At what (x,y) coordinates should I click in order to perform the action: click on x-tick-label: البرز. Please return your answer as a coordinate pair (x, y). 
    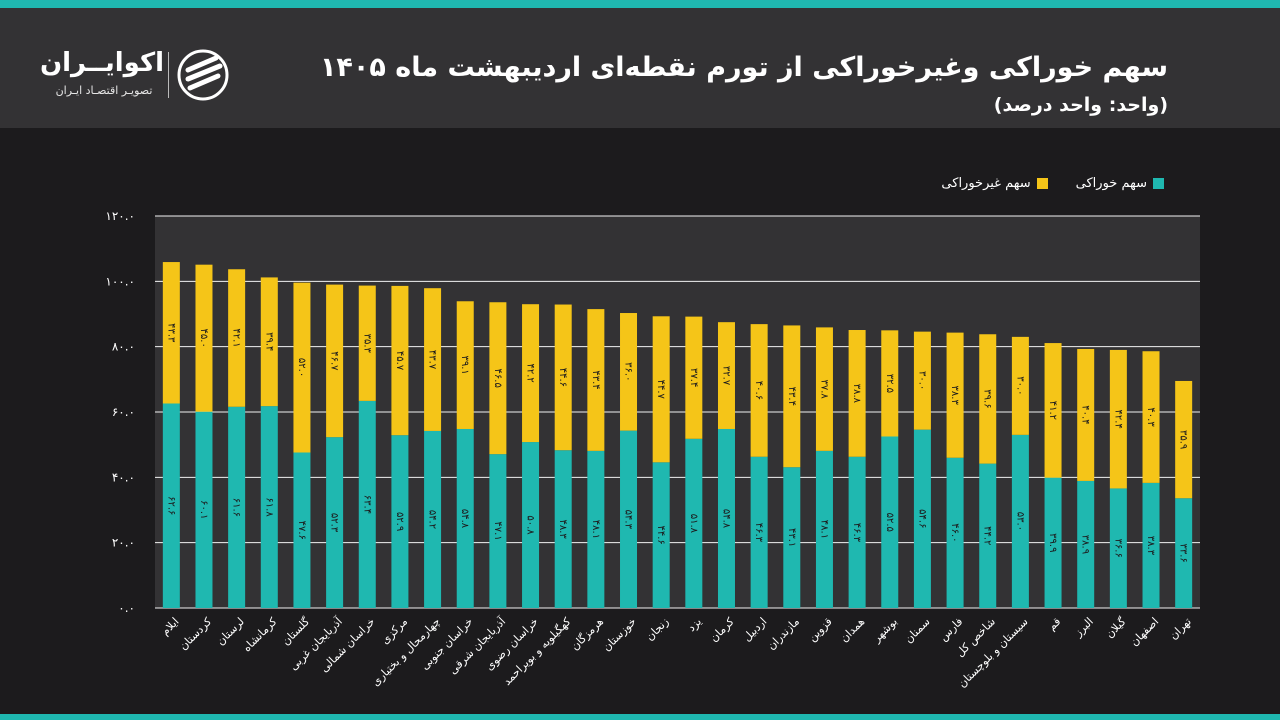
    Looking at the image, I should click on (1083, 627).